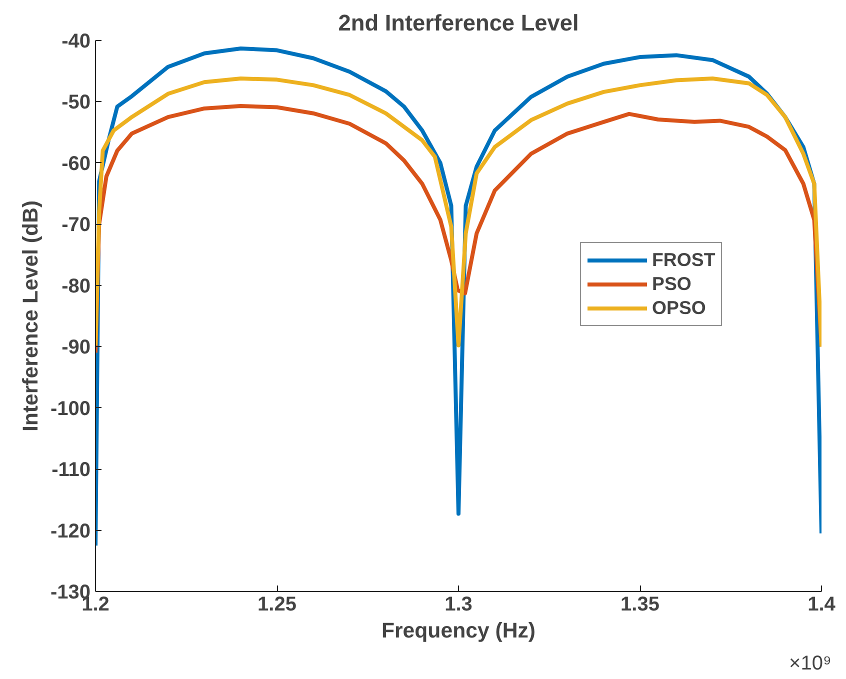 Image resolution: width=846 pixels, height=679 pixels. Describe the element at coordinates (70, 409) in the screenshot. I see `y-tick-label: -100` at that location.